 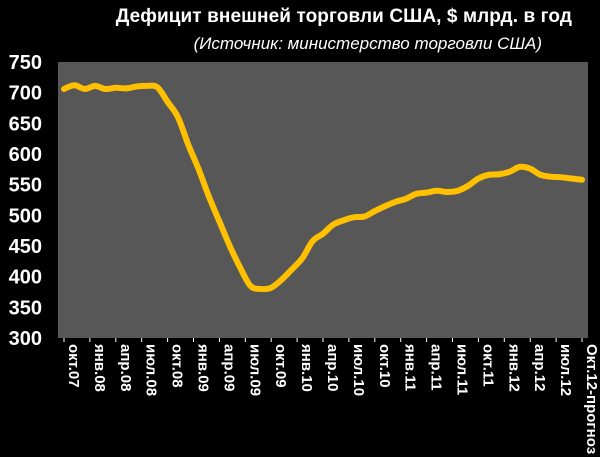 What do you see at coordinates (203, 368) in the screenshot?
I see `x-tick-label: янв.09` at bounding box center [203, 368].